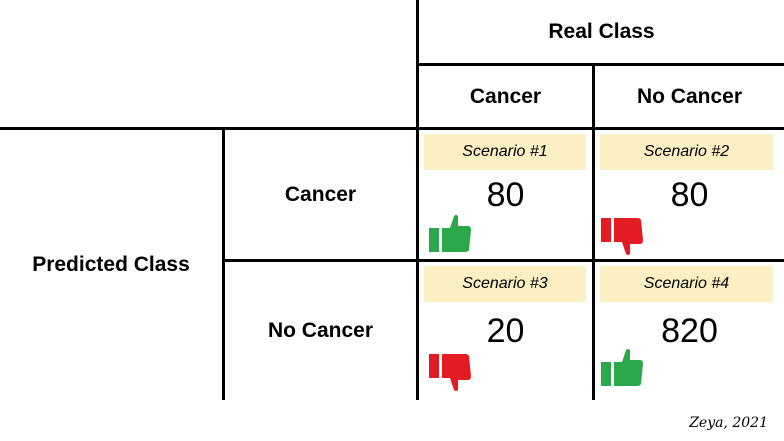  I want to click on row-header-no-cancer: No Cancer, so click(320, 330).